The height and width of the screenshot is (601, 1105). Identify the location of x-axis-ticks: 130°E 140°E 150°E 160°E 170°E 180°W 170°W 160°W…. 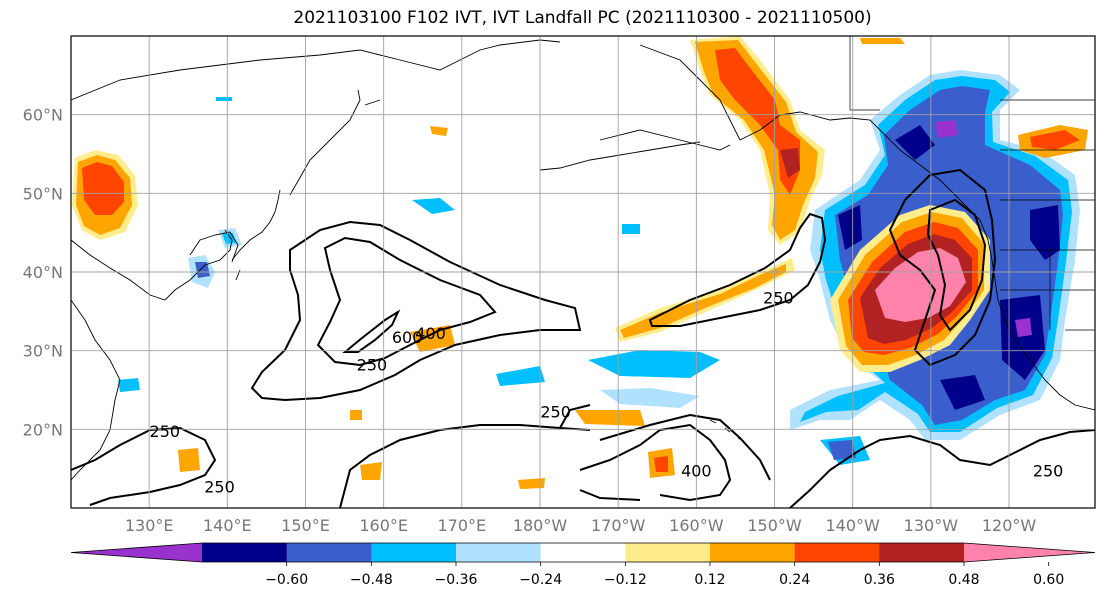
(581, 525).